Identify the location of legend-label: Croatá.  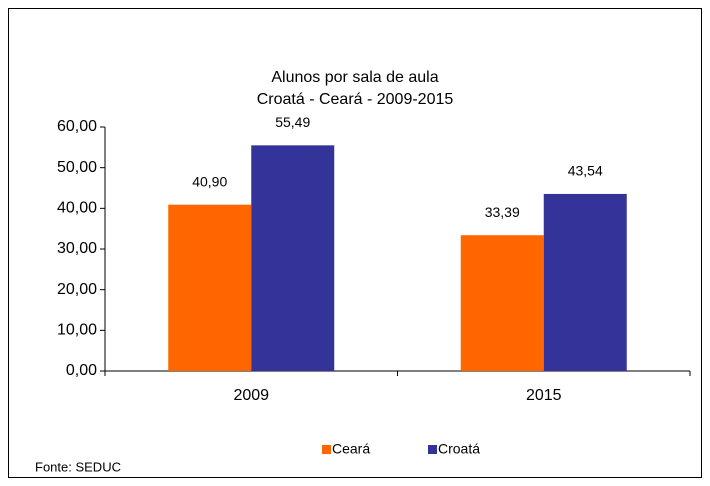
(459, 449).